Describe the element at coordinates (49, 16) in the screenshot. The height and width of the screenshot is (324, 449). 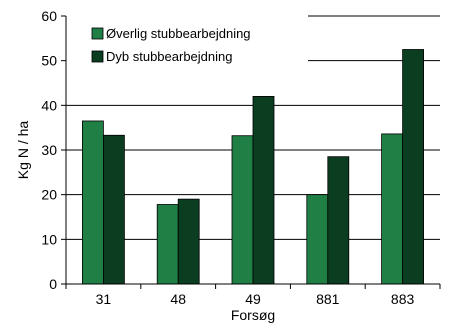
I see `y-tick-label: 60` at that location.